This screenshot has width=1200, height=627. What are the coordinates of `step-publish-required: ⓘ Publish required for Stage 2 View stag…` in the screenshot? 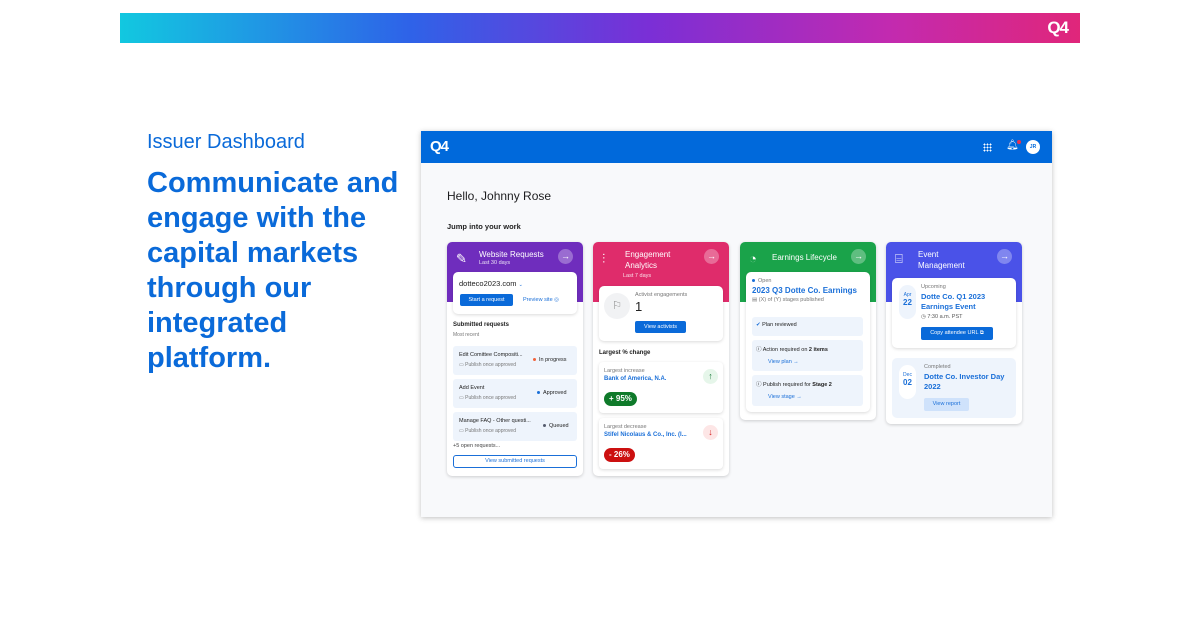 It's located at (807, 390).